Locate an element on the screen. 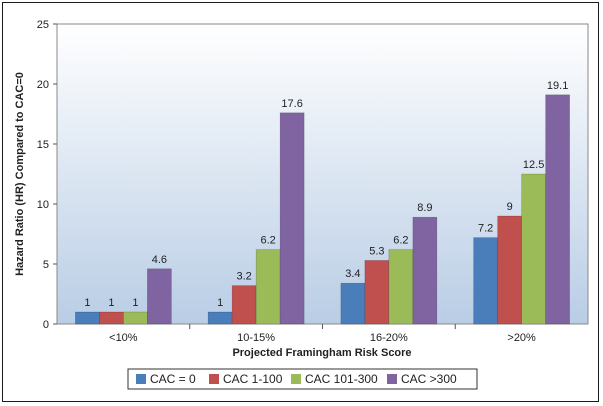  y-tick-label: 20 is located at coordinates (43, 85).